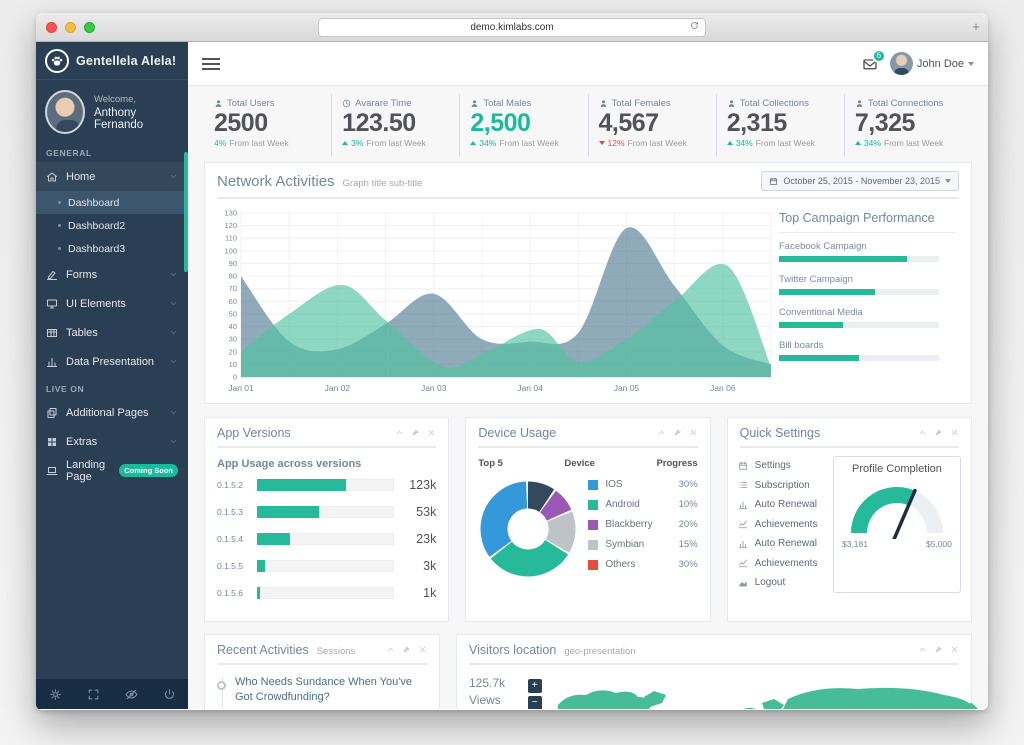  I want to click on svg-text: Jan 02, so click(338, 388).